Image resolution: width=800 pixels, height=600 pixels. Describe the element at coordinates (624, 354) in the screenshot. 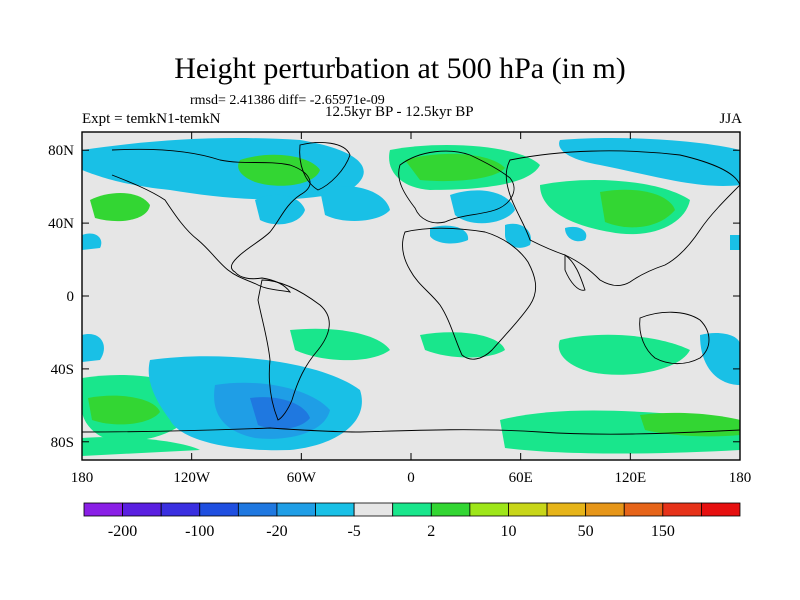

I see `contour-green-indian-ocean` at that location.